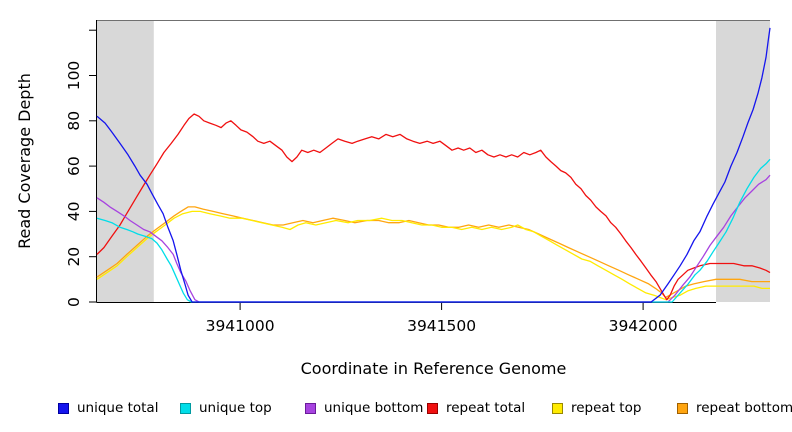  What do you see at coordinates (74, 302) in the screenshot?
I see `y-tick-label: 0` at bounding box center [74, 302].